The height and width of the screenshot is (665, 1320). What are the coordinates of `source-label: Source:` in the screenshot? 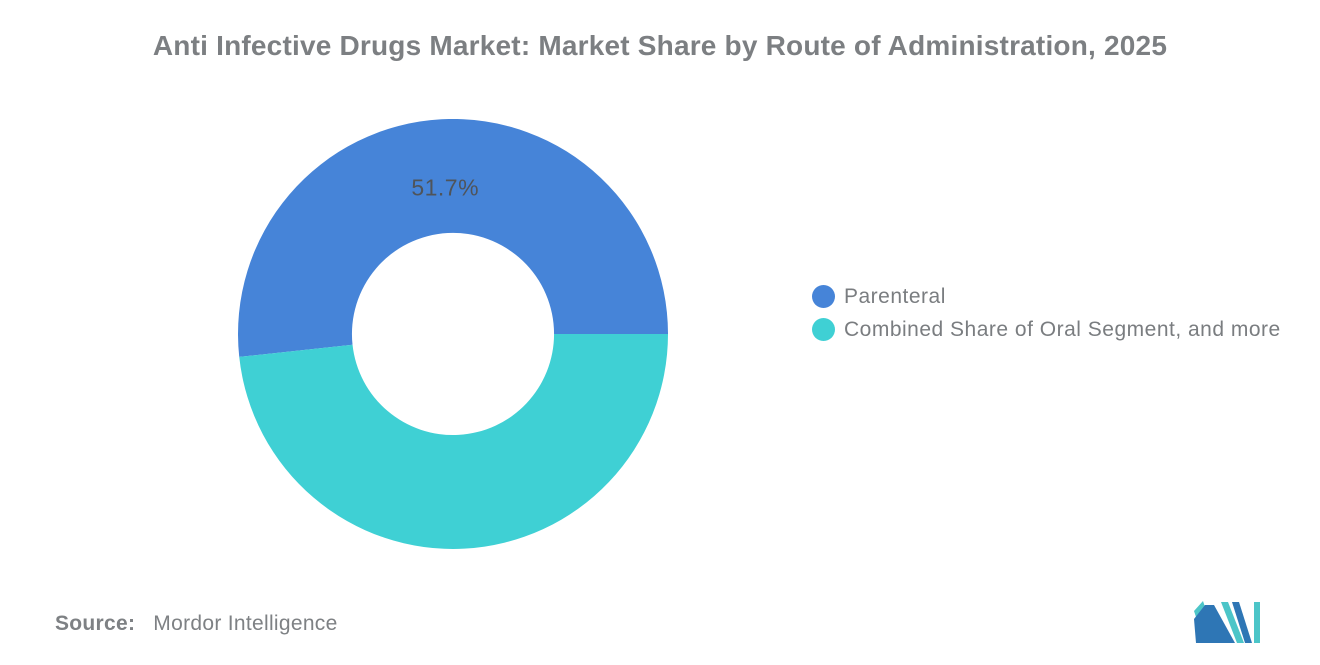 It's located at (95, 623).